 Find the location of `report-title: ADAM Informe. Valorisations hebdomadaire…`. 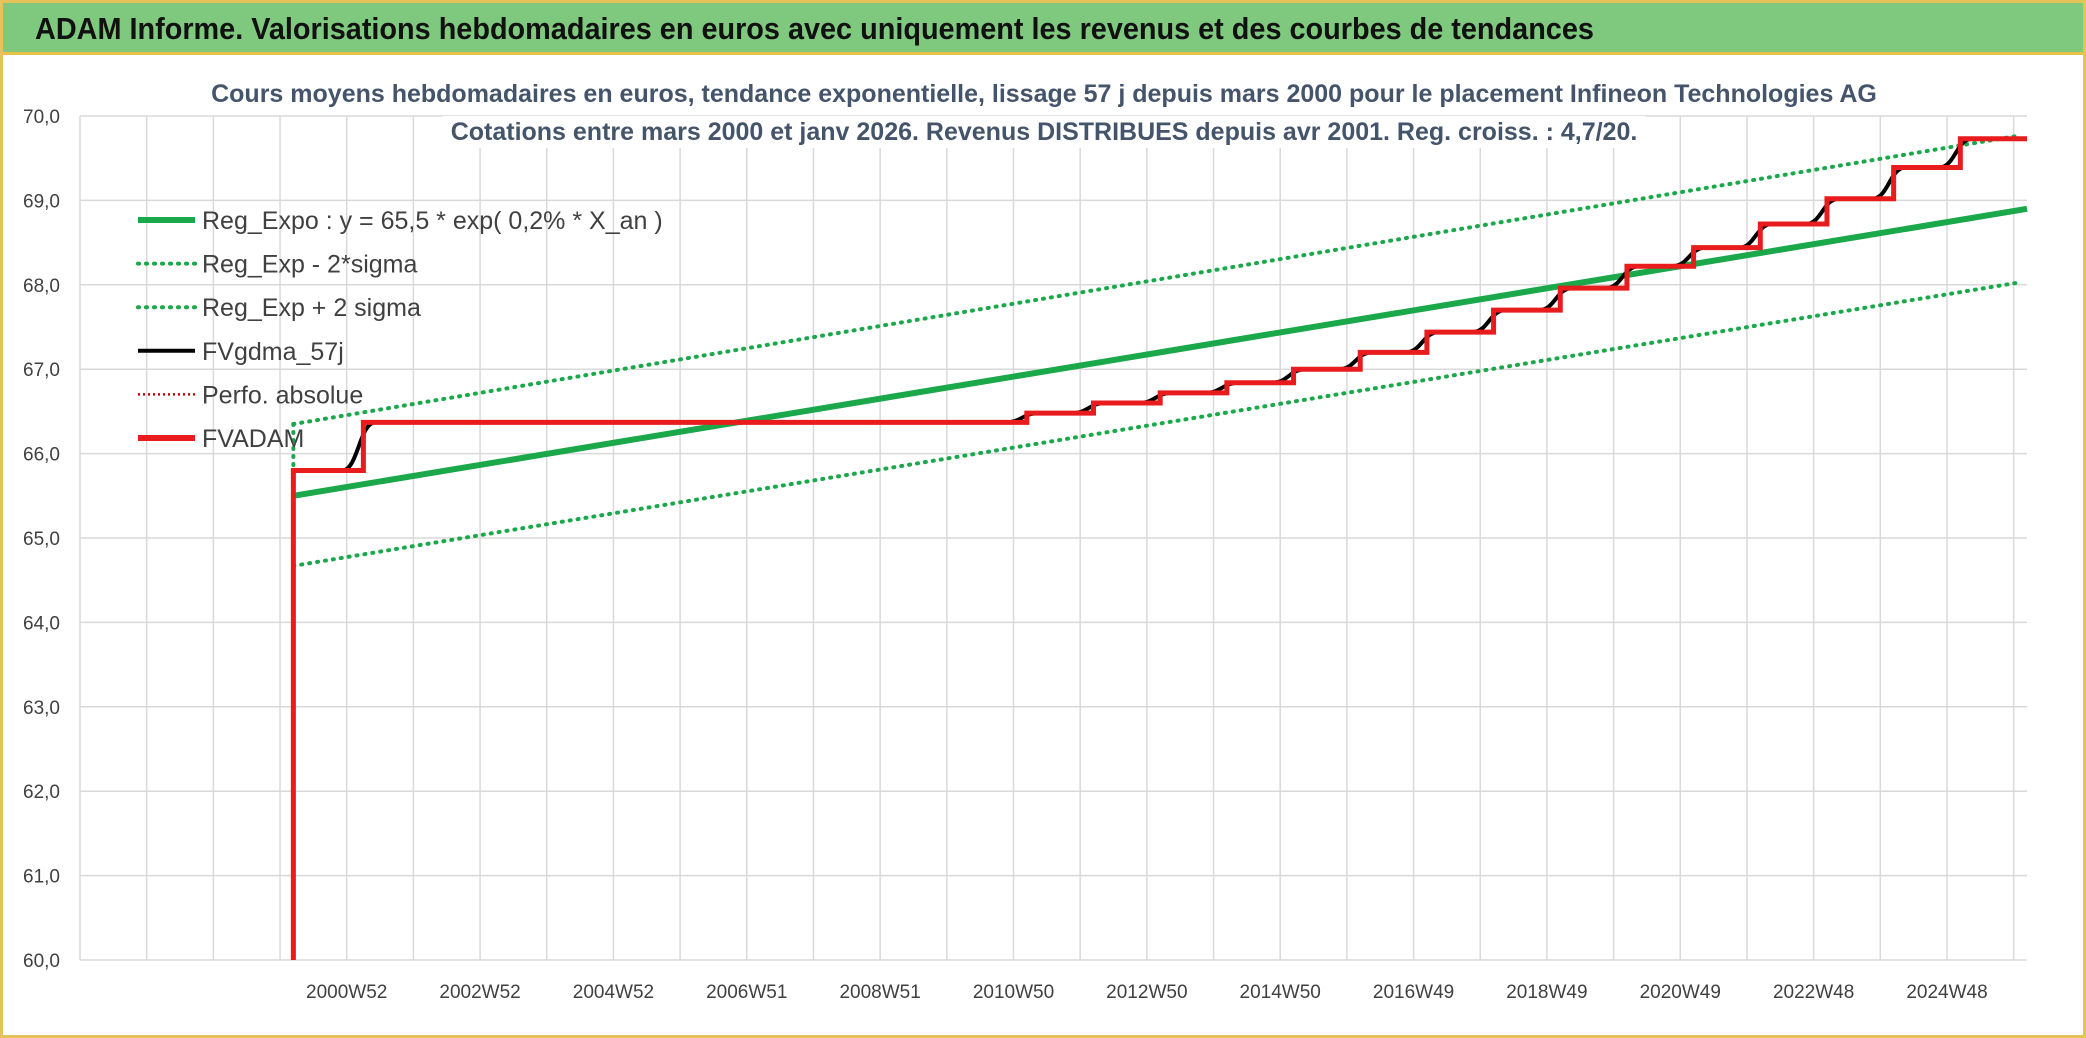

report-title: ADAM Informe. Valorisations hebdomadaire… is located at coordinates (814, 28).